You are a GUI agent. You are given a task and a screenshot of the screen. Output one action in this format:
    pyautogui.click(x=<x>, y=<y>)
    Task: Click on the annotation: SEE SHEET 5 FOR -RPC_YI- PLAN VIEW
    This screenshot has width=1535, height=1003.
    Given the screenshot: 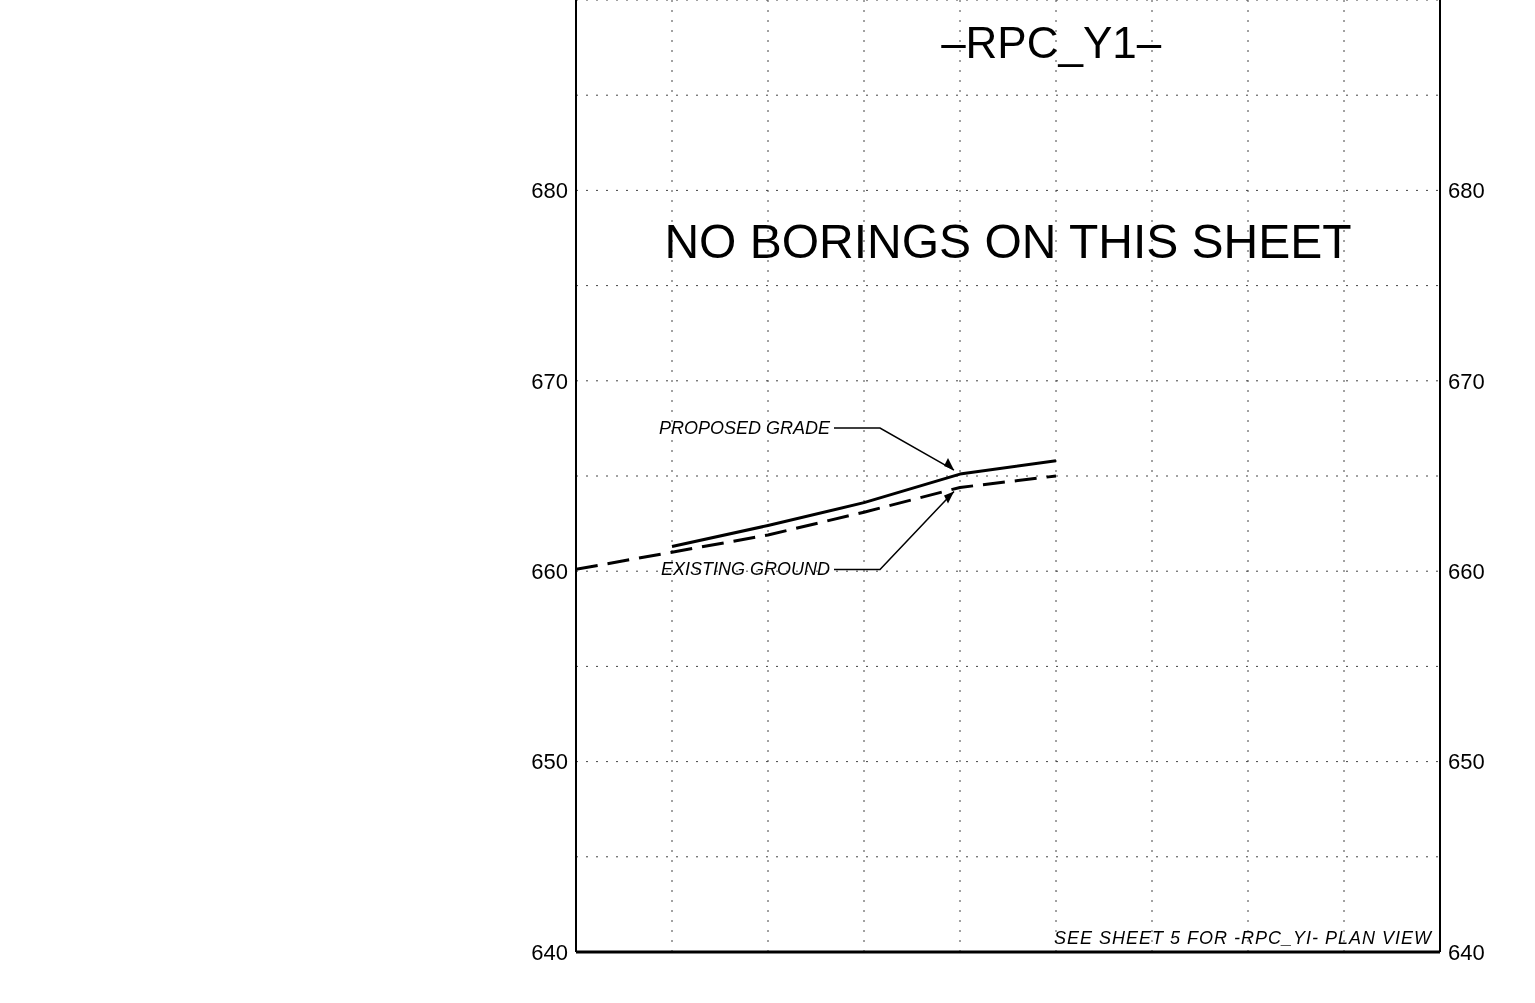 What is the action you would take?
    pyautogui.click(x=1243, y=938)
    